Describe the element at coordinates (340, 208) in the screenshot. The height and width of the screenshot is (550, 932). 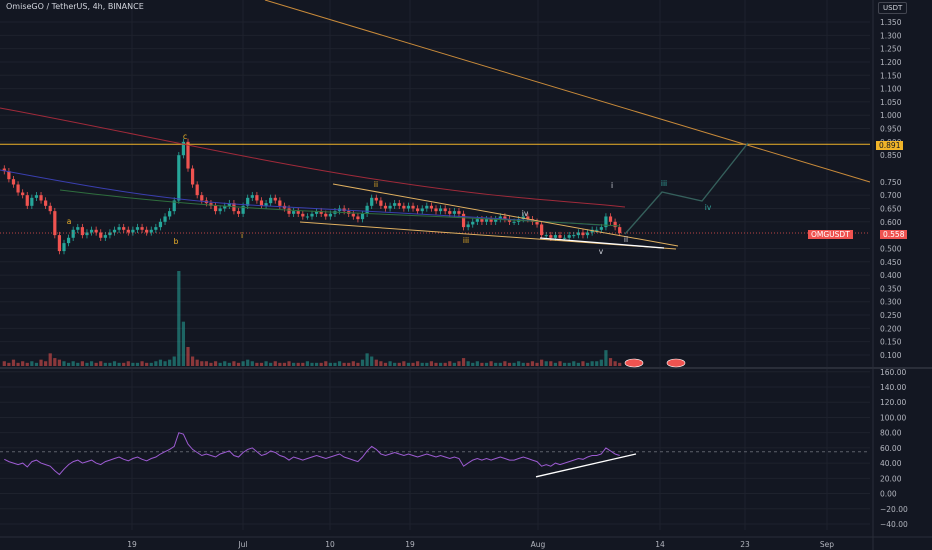
I see `moving-average-green` at that location.